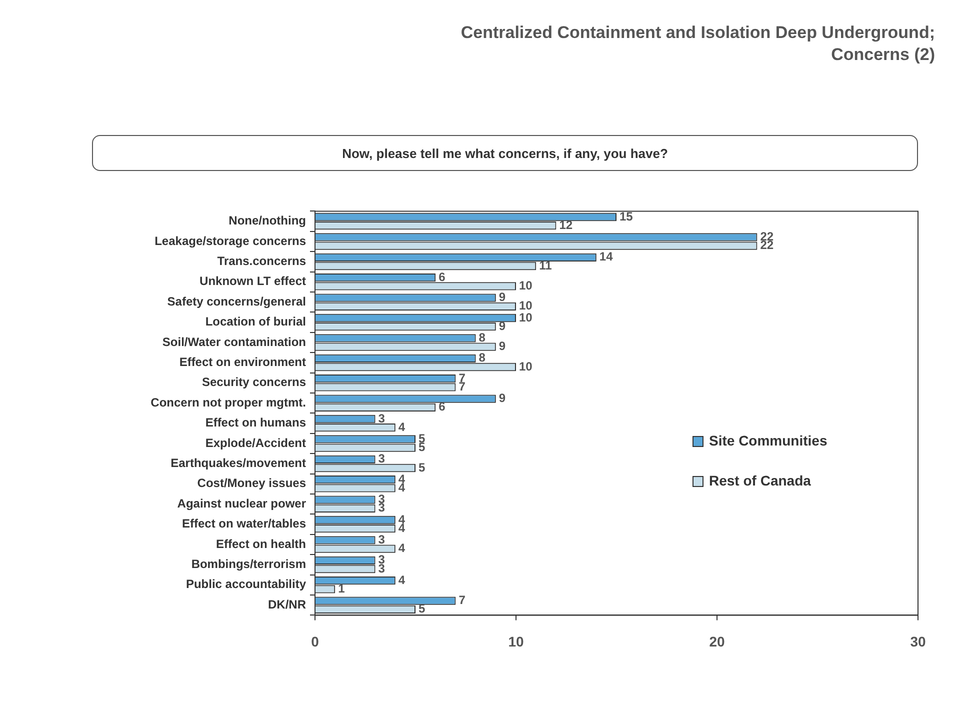 Image resolution: width=971 pixels, height=725 pixels. What do you see at coordinates (261, 261) in the screenshot?
I see `y-tick-label: Trans.concerns` at bounding box center [261, 261].